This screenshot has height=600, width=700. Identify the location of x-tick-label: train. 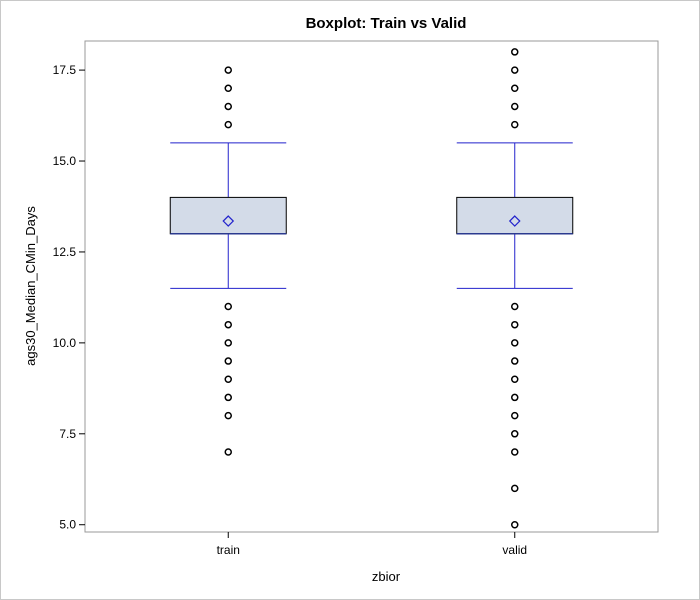
(228, 550).